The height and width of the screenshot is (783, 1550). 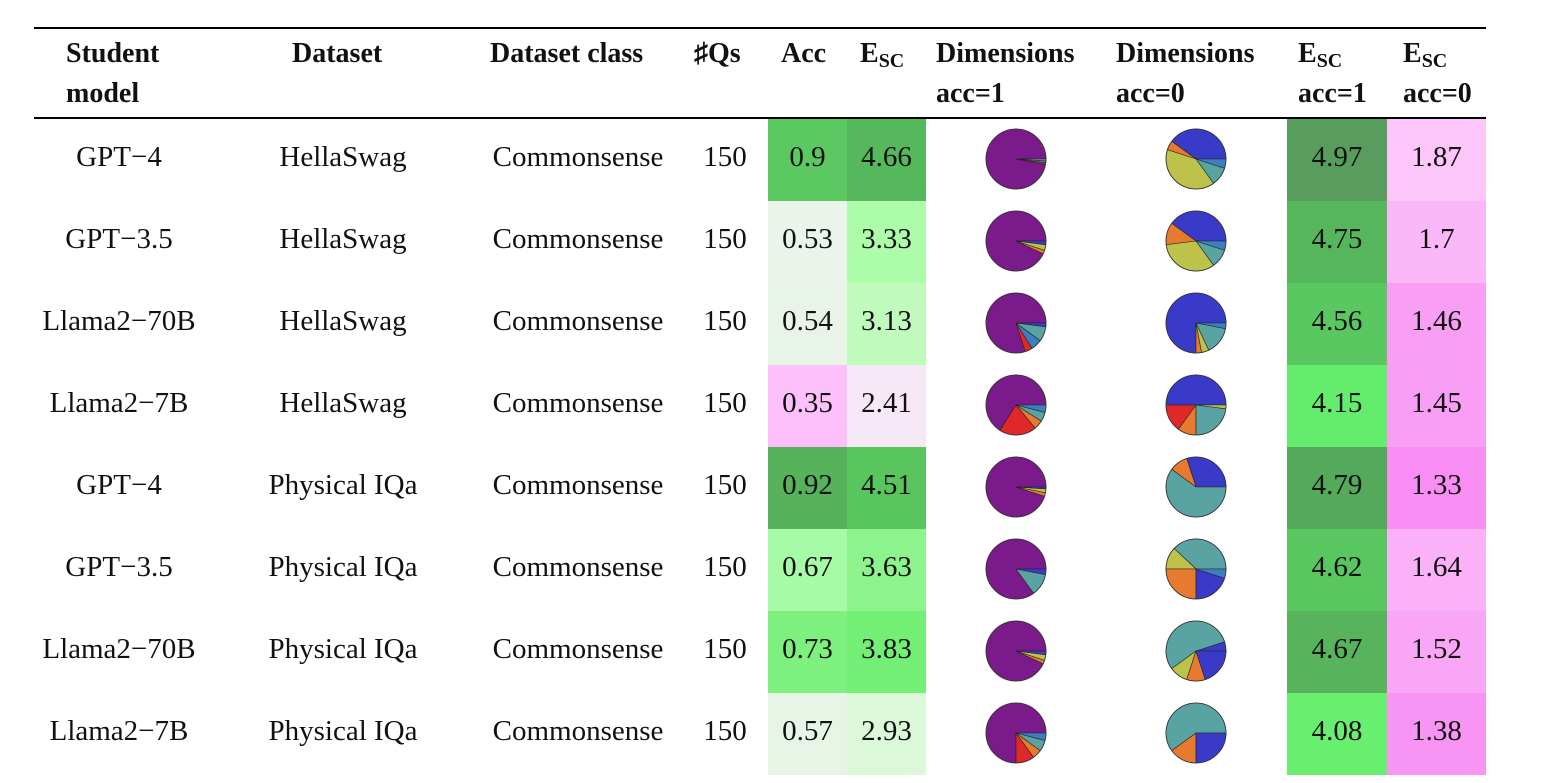 What do you see at coordinates (886, 239) in the screenshot?
I see `cell-esc: 3.33` at bounding box center [886, 239].